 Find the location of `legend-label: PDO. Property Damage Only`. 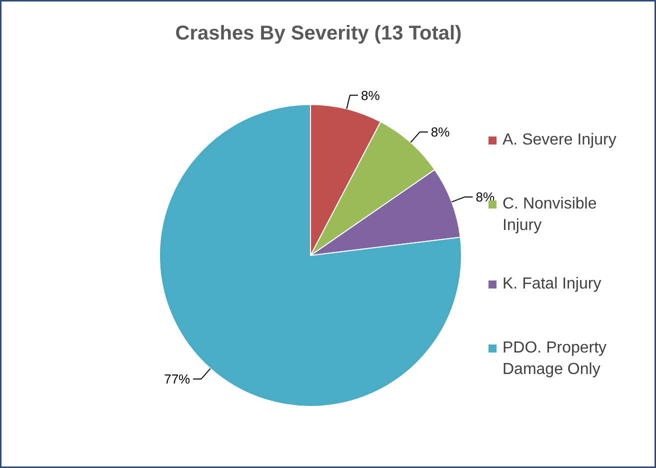

legend-label: PDO. Property Damage Only is located at coordinates (554, 359).